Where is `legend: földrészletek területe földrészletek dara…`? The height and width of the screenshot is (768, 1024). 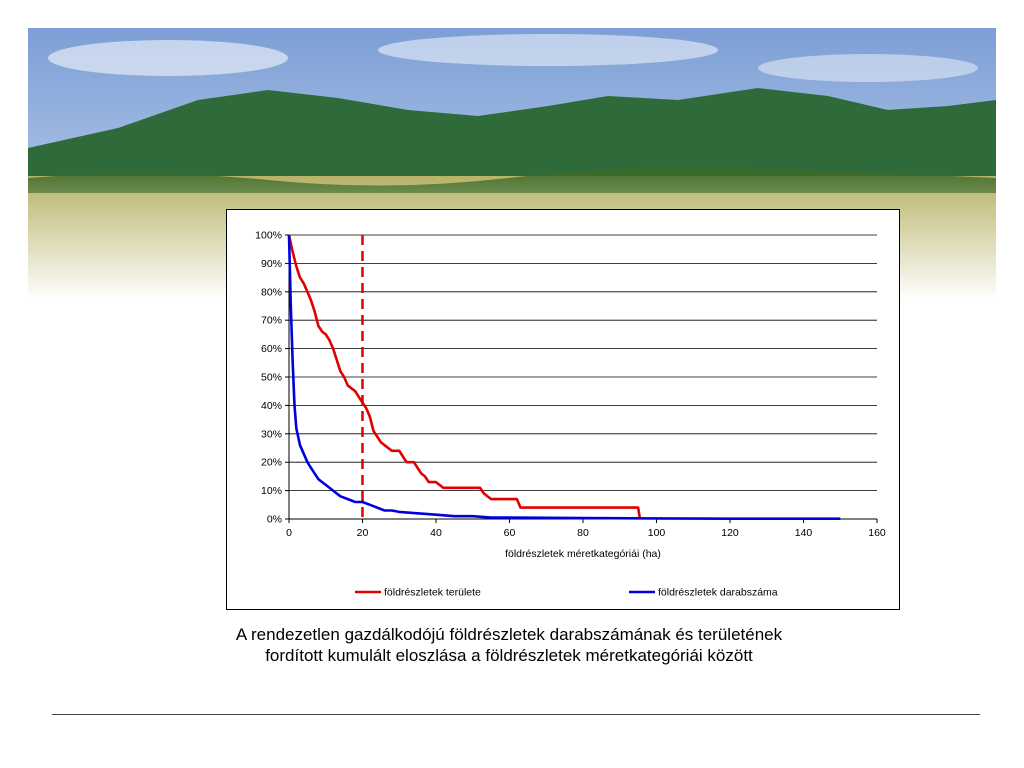 legend: földrészletek területe földrészletek dara… is located at coordinates (566, 593).